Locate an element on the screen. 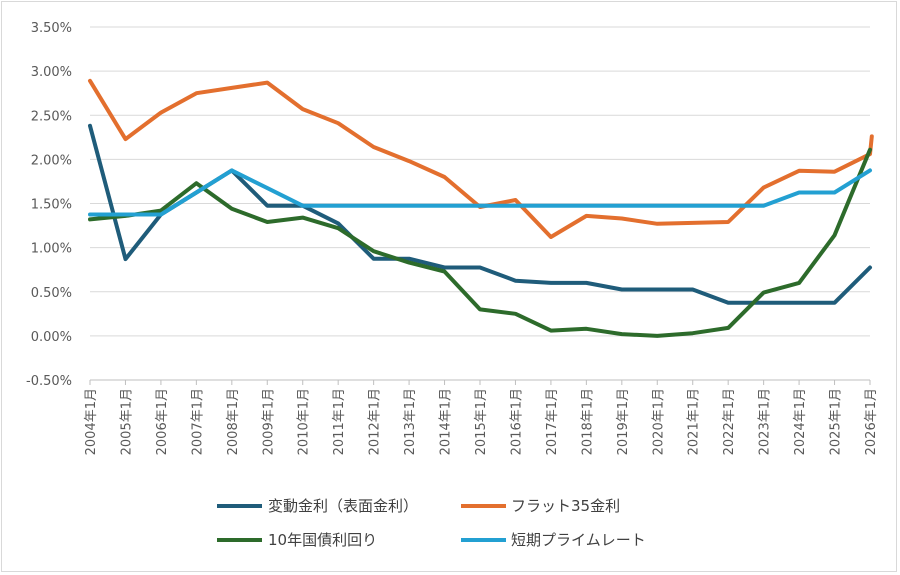  x-tick-label: 2017年1月 is located at coordinates (552, 421).